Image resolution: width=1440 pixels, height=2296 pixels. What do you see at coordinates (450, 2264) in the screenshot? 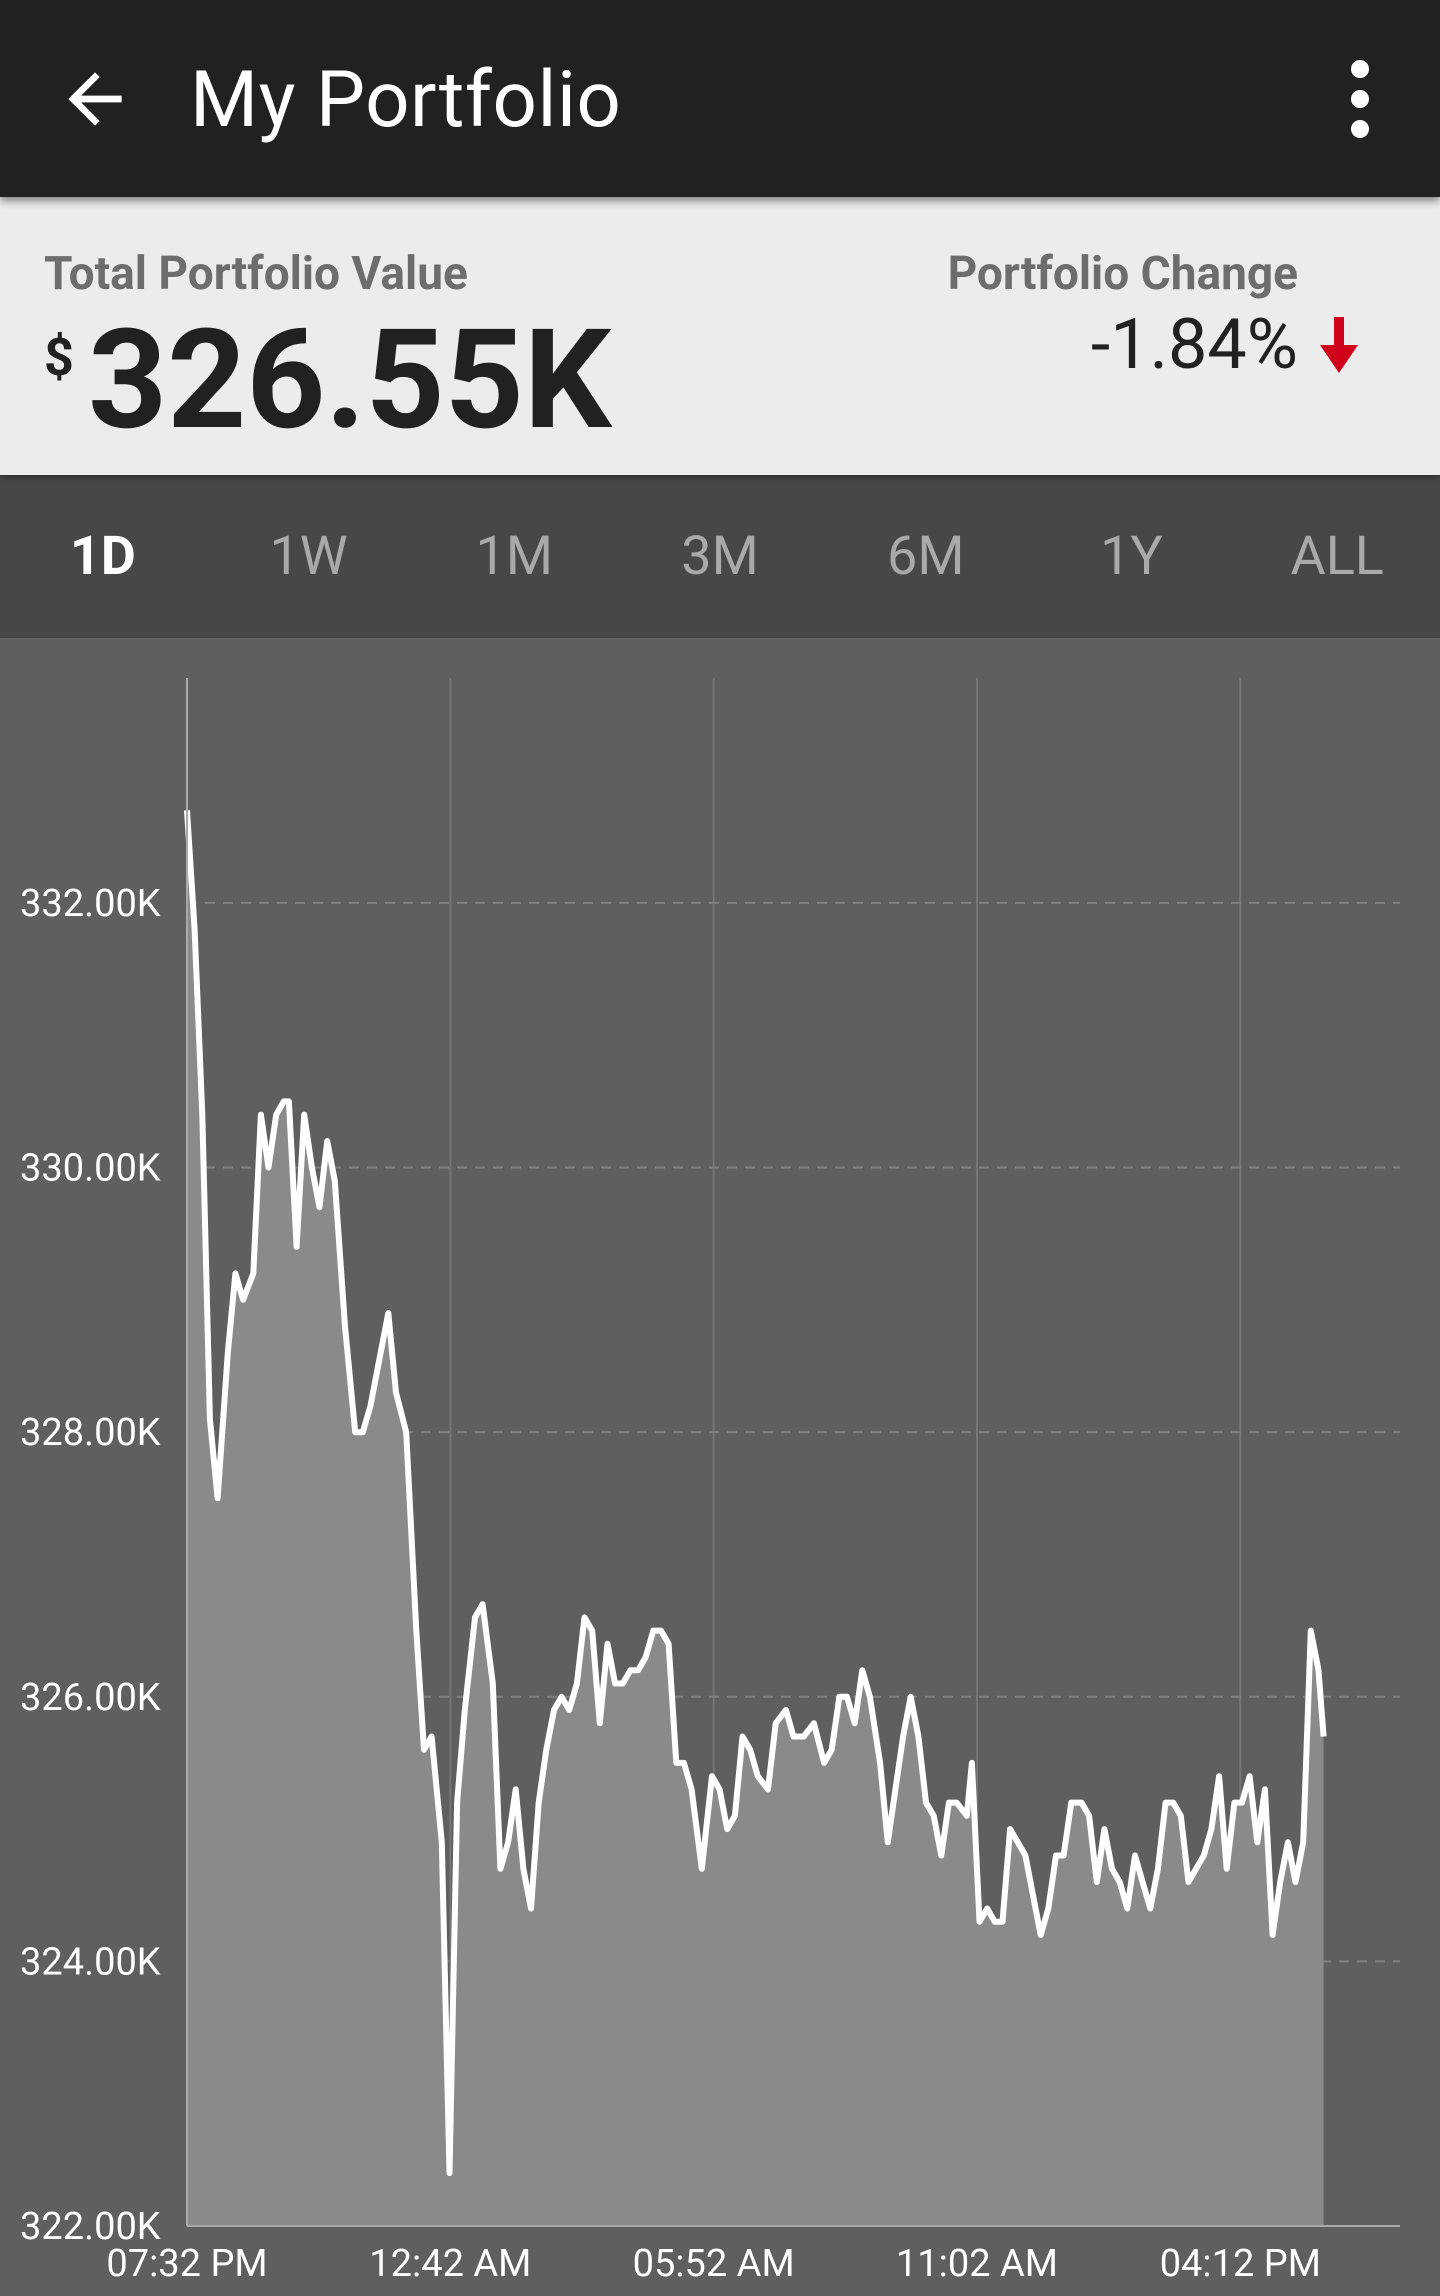
I see `x-tick-label: 12:42 AM` at bounding box center [450, 2264].